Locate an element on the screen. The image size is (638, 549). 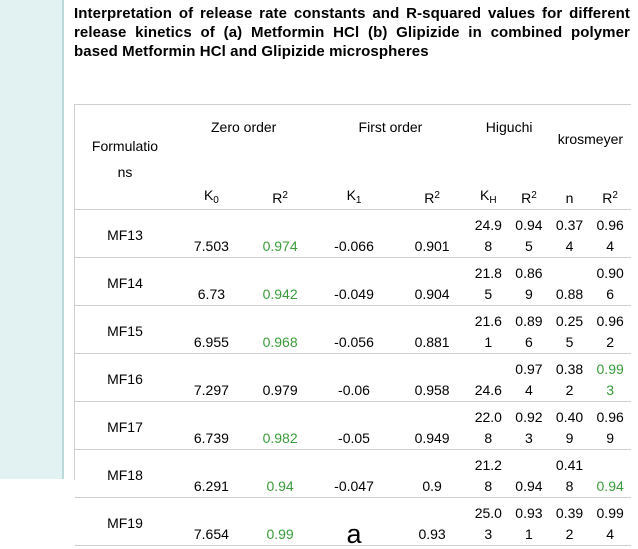
zero-r2-value: 0.942 is located at coordinates (280, 281).